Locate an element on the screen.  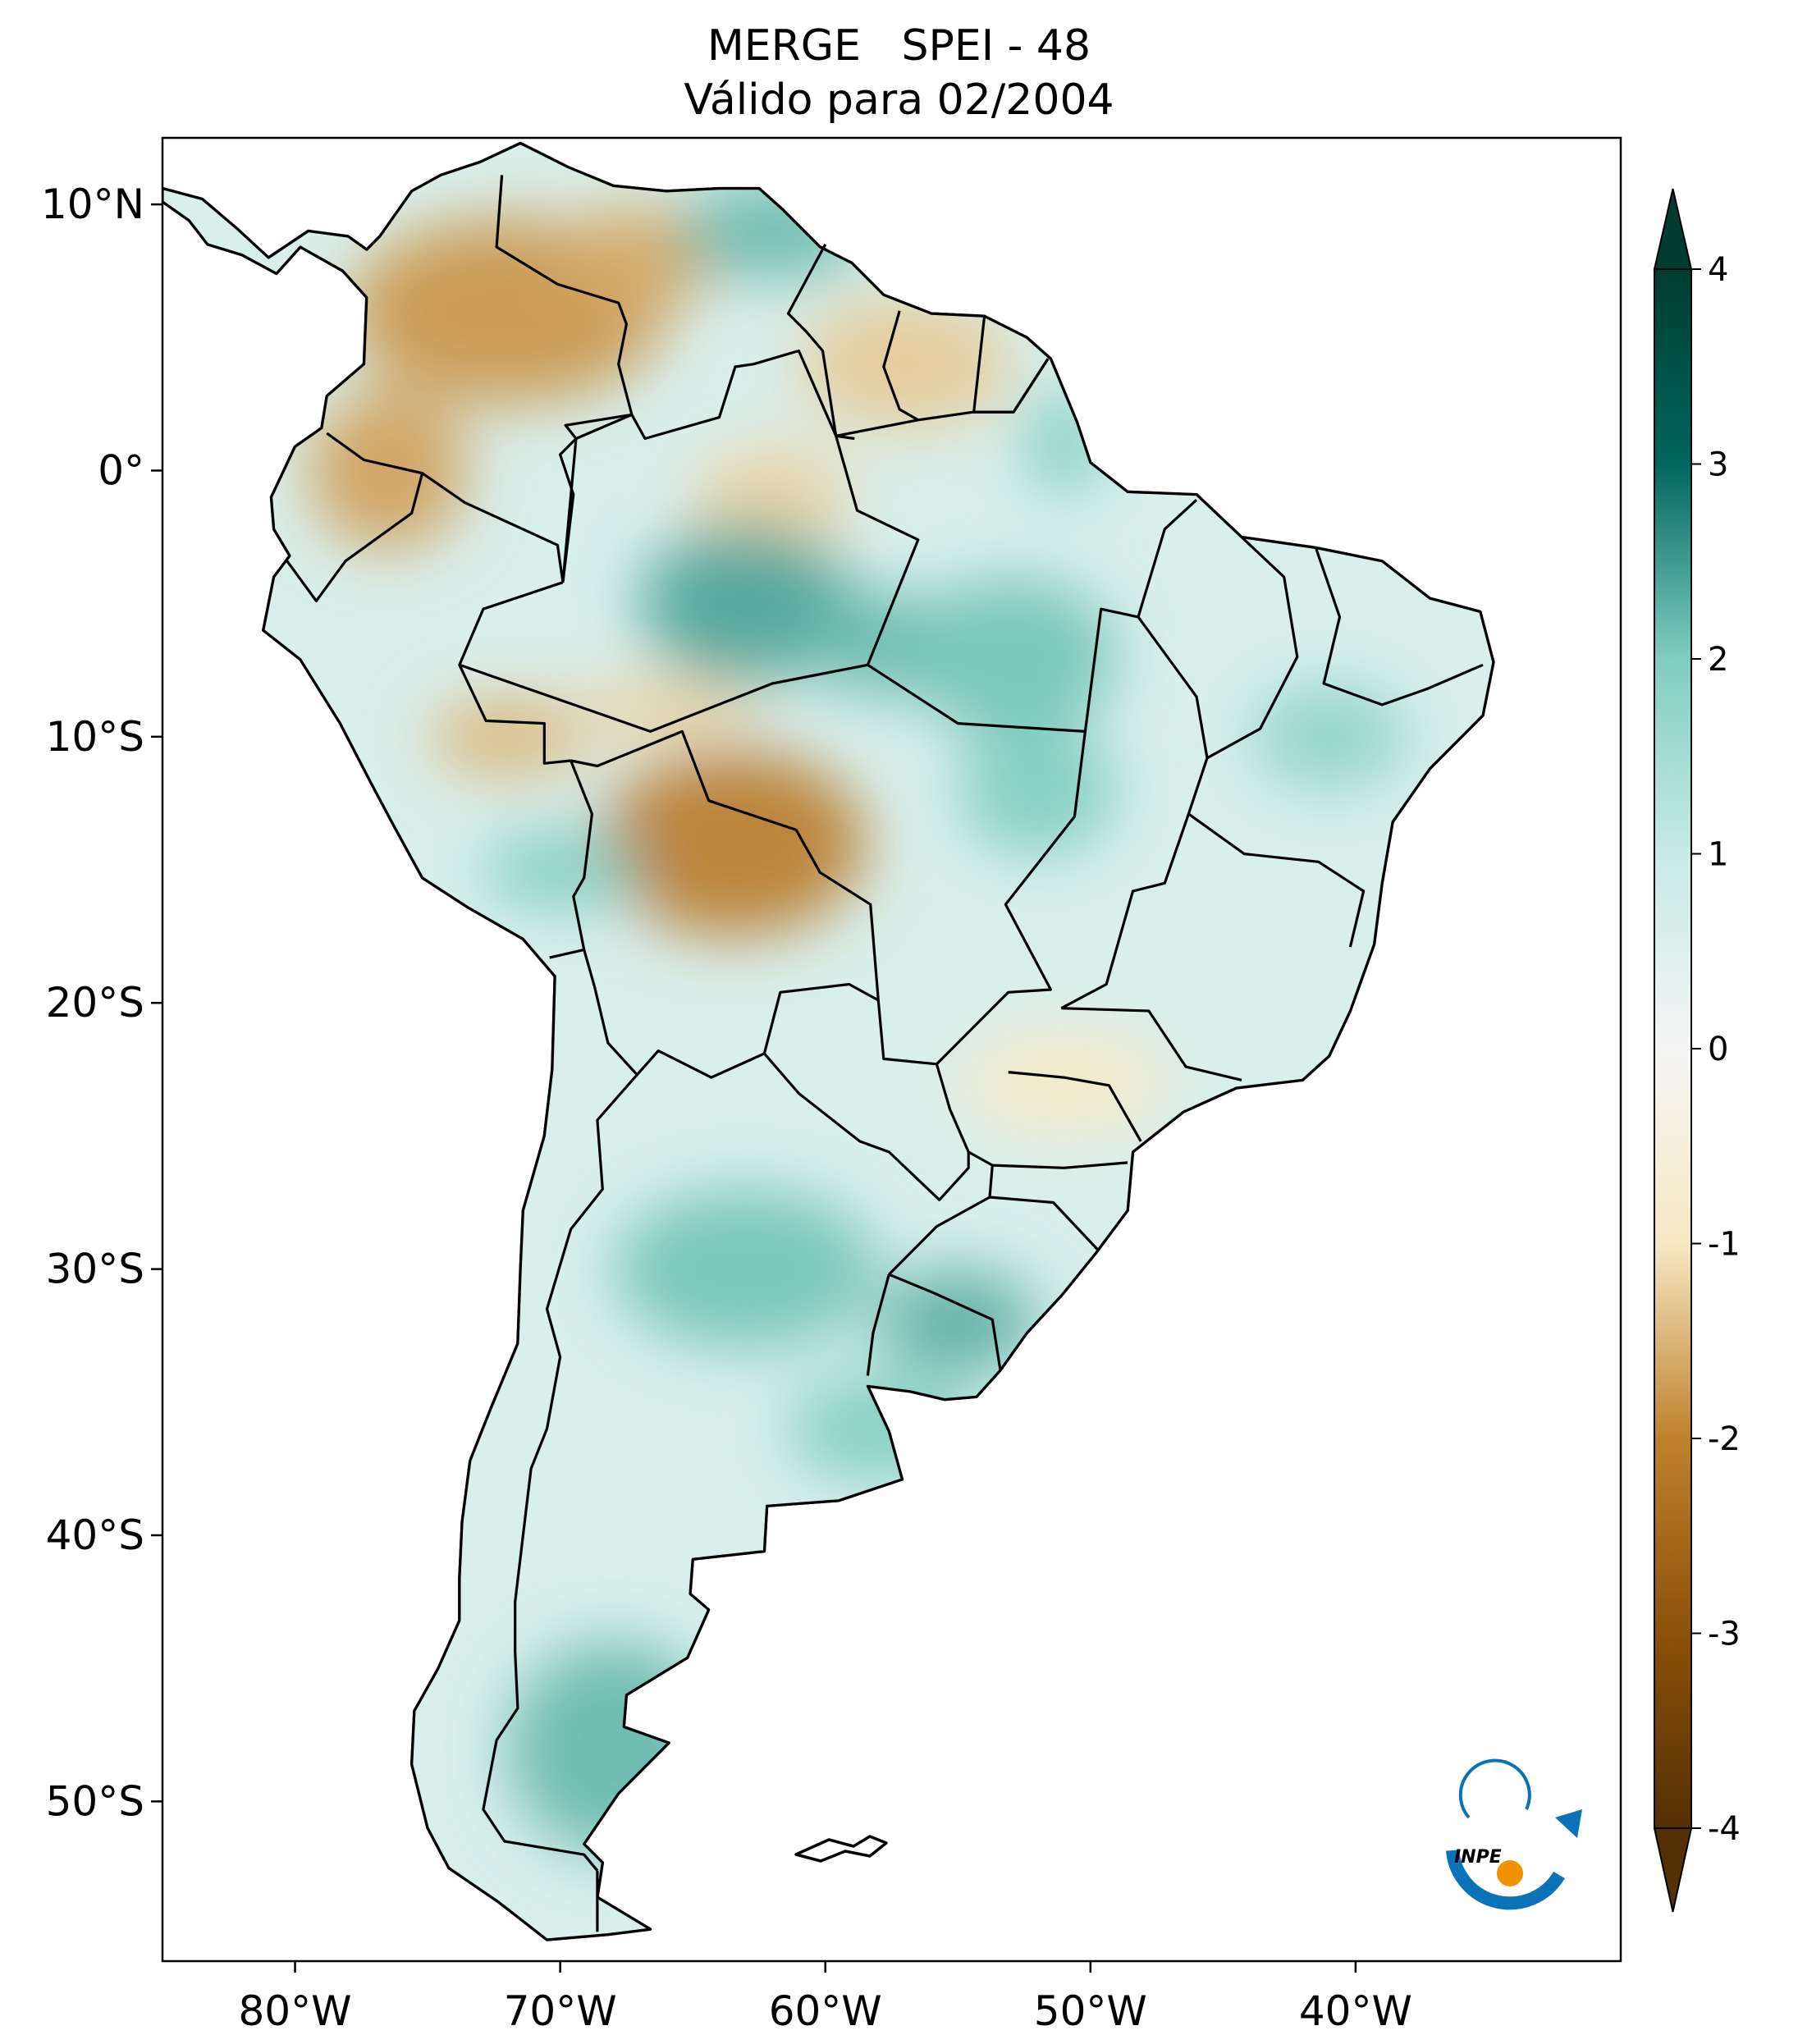
latitude-axis: 10°N 0° 10°S 20°S 30°S 40°S 50°S is located at coordinates (101, 1003).